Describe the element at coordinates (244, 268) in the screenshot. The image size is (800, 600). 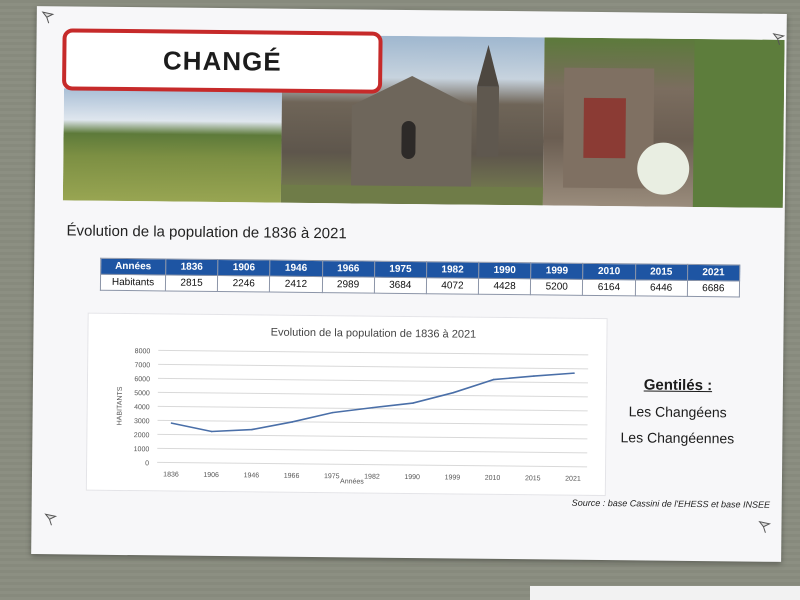
I see `year-cell: 1906` at that location.